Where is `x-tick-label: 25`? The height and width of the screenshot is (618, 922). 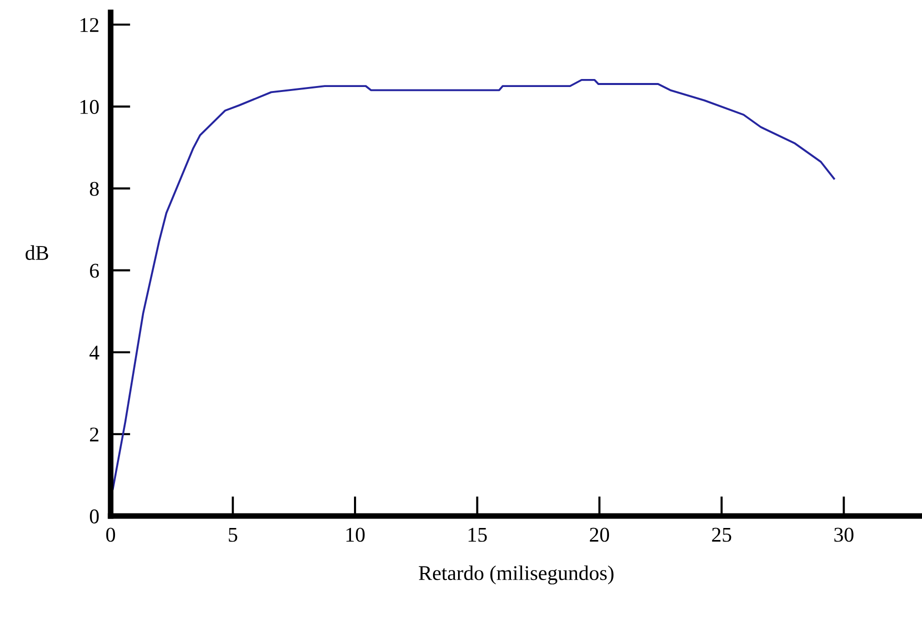 x-tick-label: 25 is located at coordinates (722, 535).